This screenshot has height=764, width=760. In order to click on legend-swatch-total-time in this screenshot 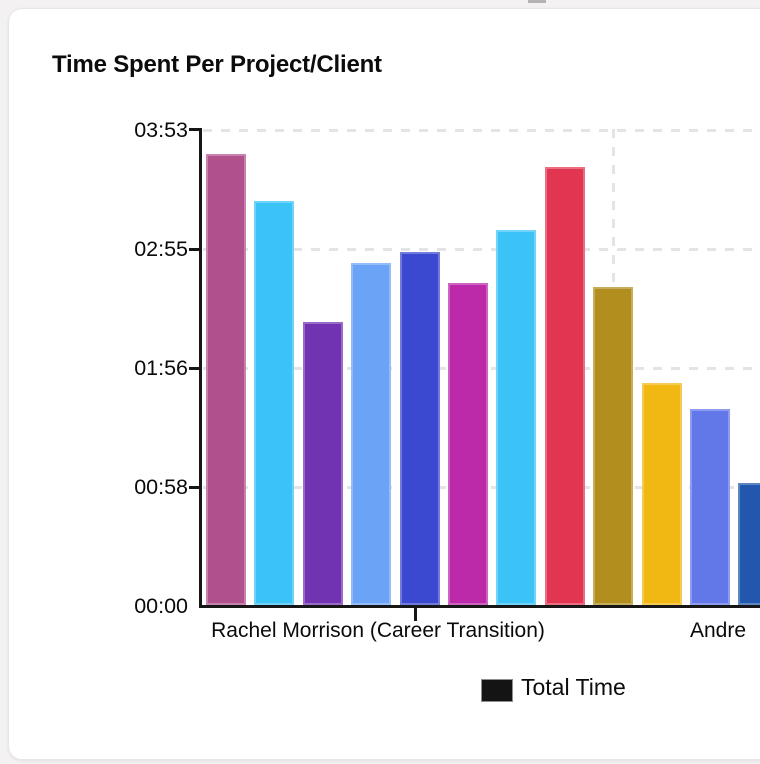, I will do `click(497, 690)`.